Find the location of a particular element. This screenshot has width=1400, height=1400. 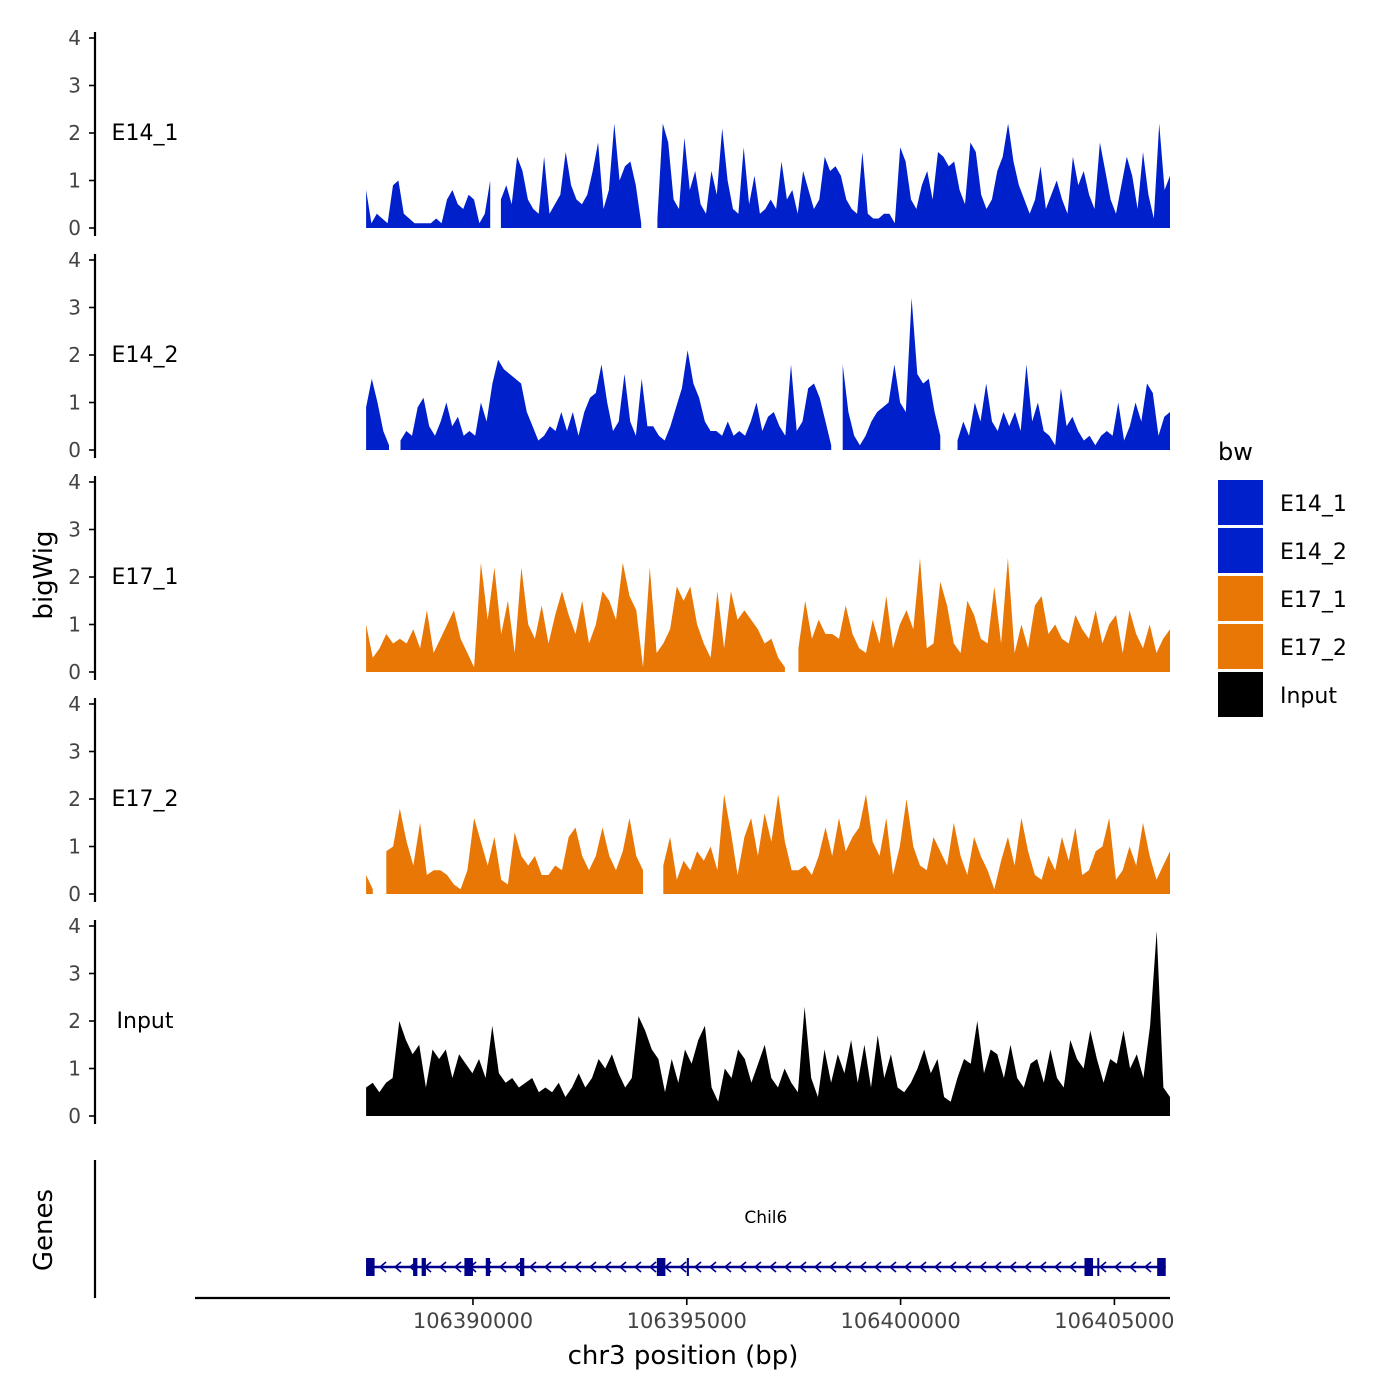

legend-title: bw is located at coordinates (1235, 452).